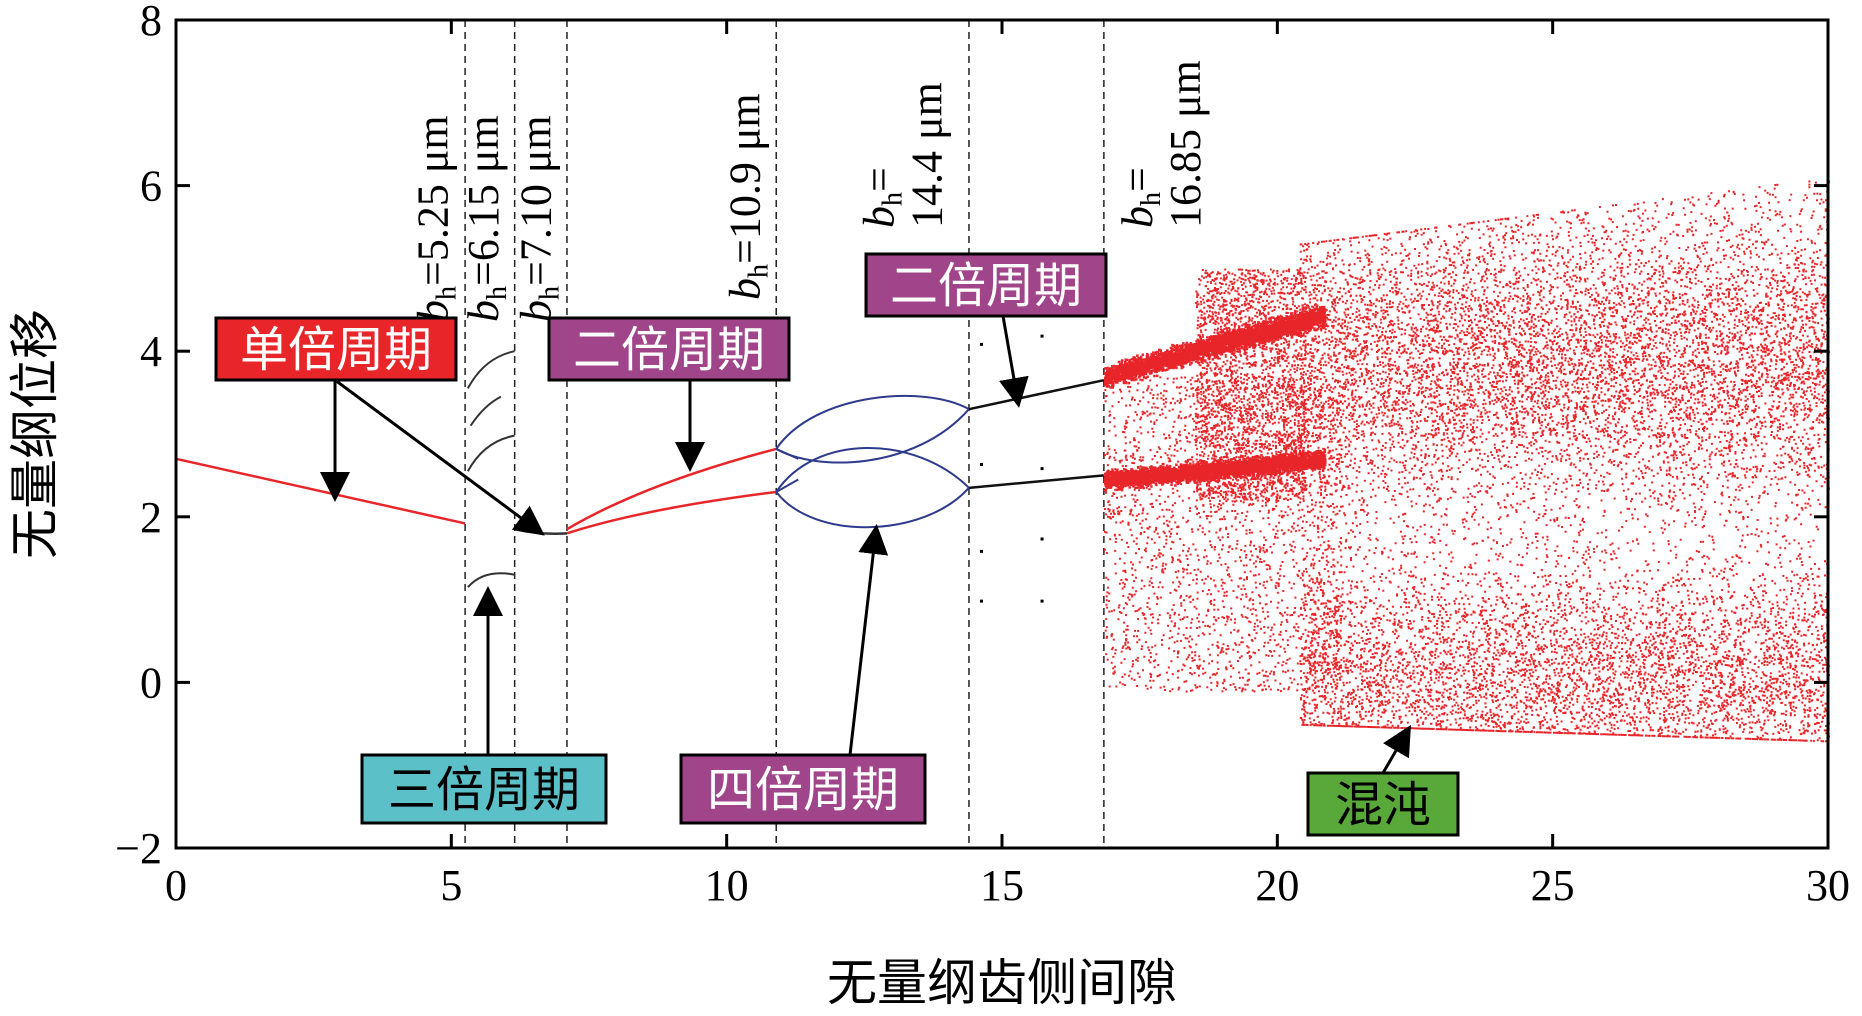  Describe the element at coordinates (176, 885) in the screenshot. I see `x-tick-label: 0` at that location.